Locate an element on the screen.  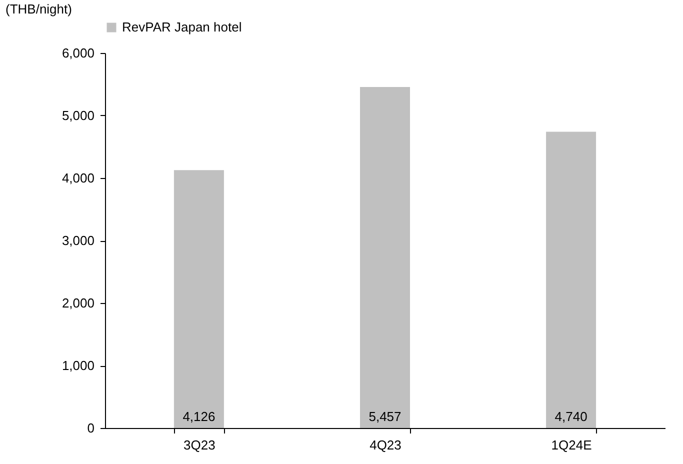
x-tick-label: 4Q23 is located at coordinates (386, 445).